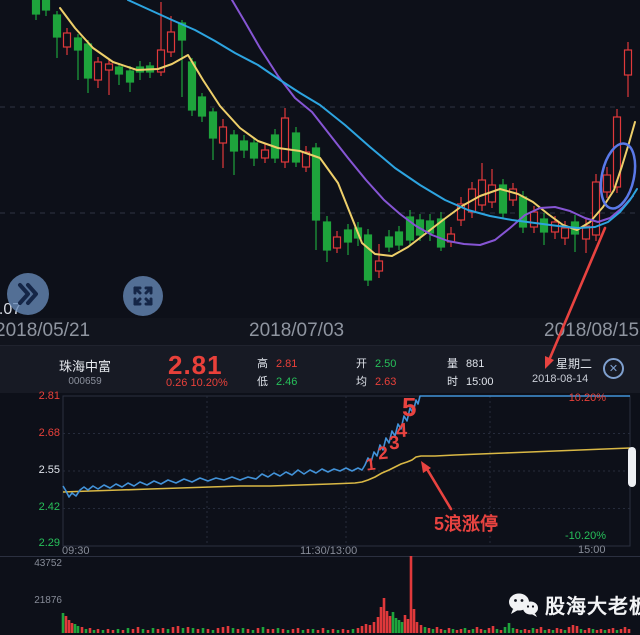 Image resolution: width=640 pixels, height=635 pixels. I want to click on wave-label-4: 4, so click(401, 431).